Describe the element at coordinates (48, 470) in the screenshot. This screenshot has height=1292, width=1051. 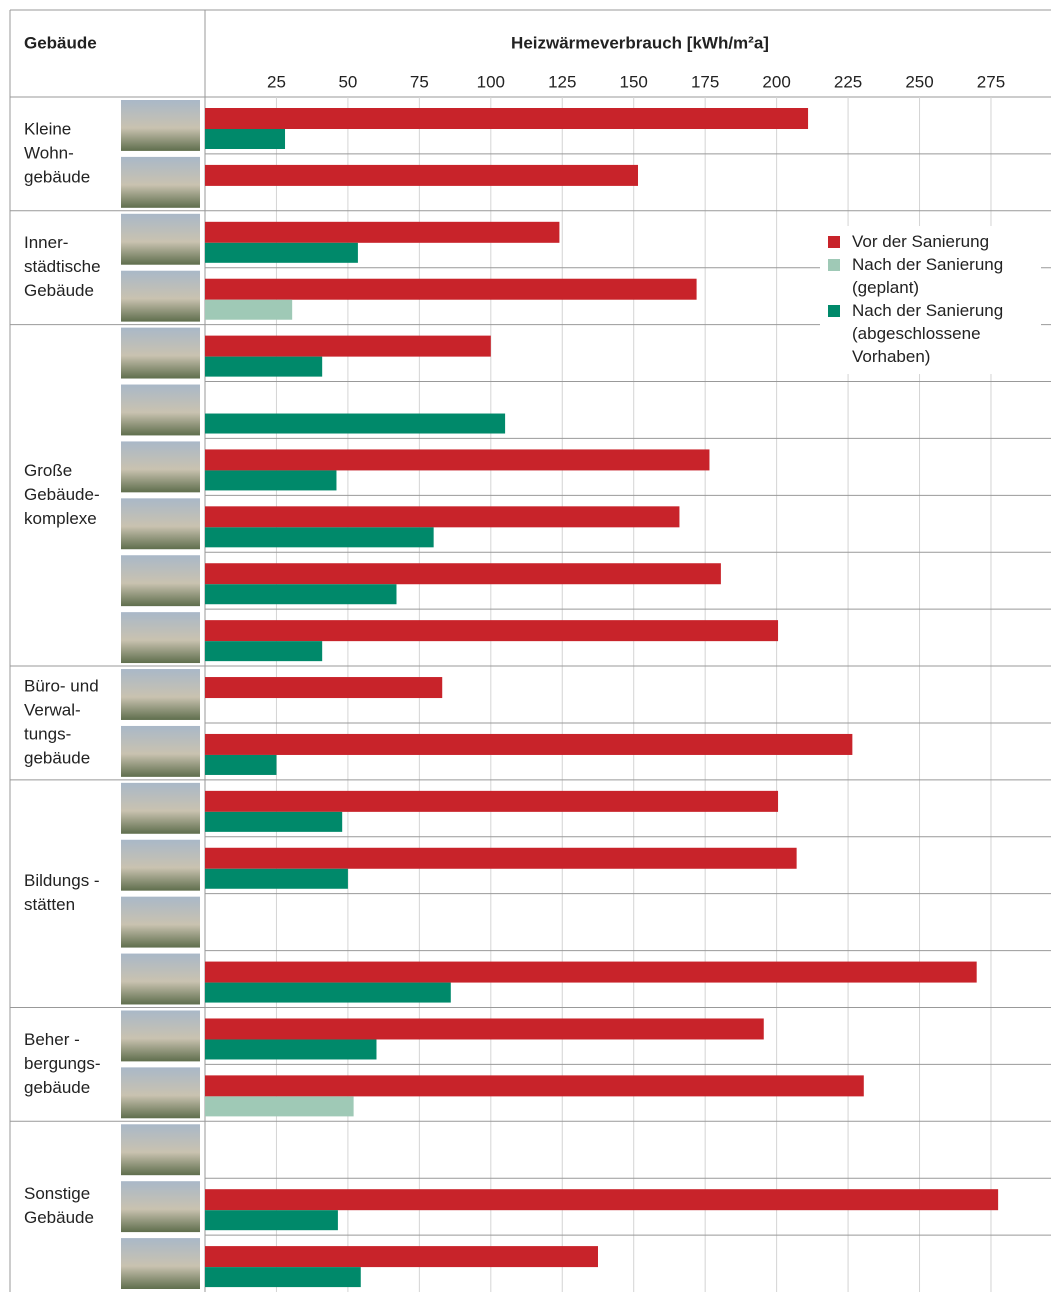
I see `group-label: Große` at that location.